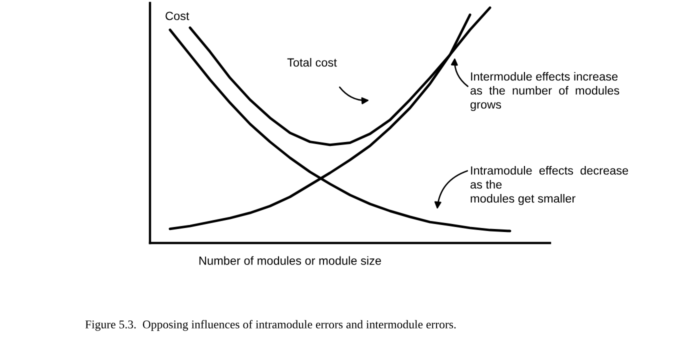 The image size is (694, 338). Describe the element at coordinates (290, 260) in the screenshot. I see `x-axis-title: Number of modules or module size` at that location.